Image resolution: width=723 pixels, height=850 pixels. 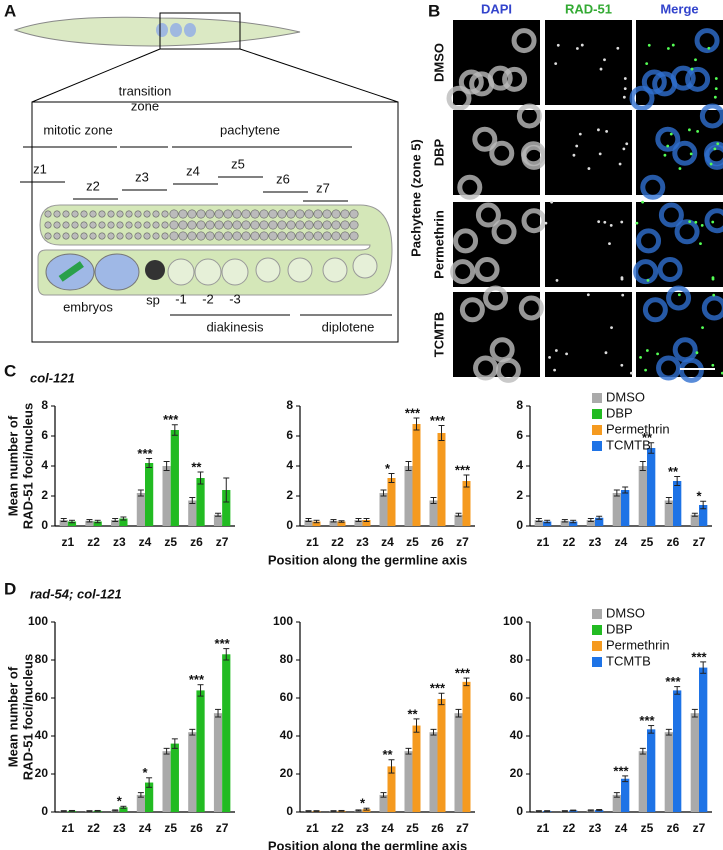 I want to click on label: -2, so click(x=208, y=298).